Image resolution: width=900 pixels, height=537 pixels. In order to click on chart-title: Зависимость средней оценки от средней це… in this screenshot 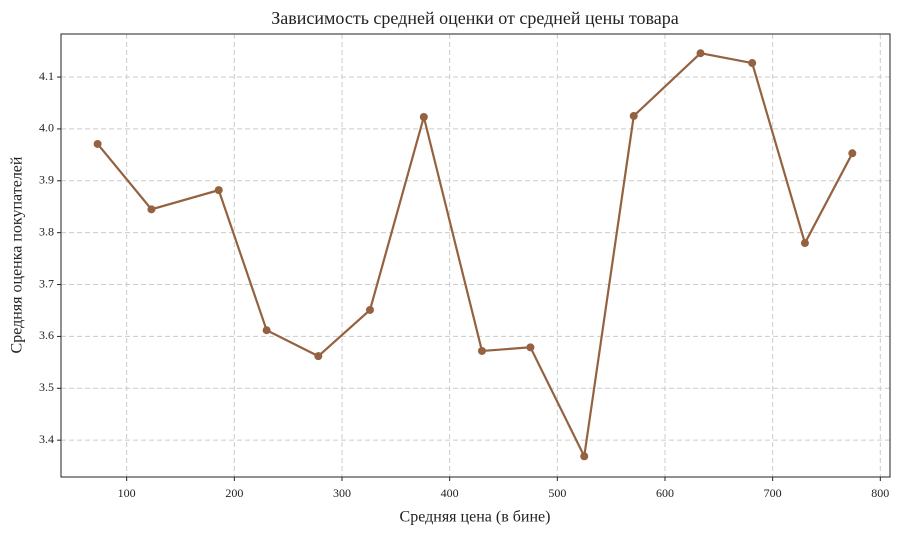, I will do `click(474, 18)`.